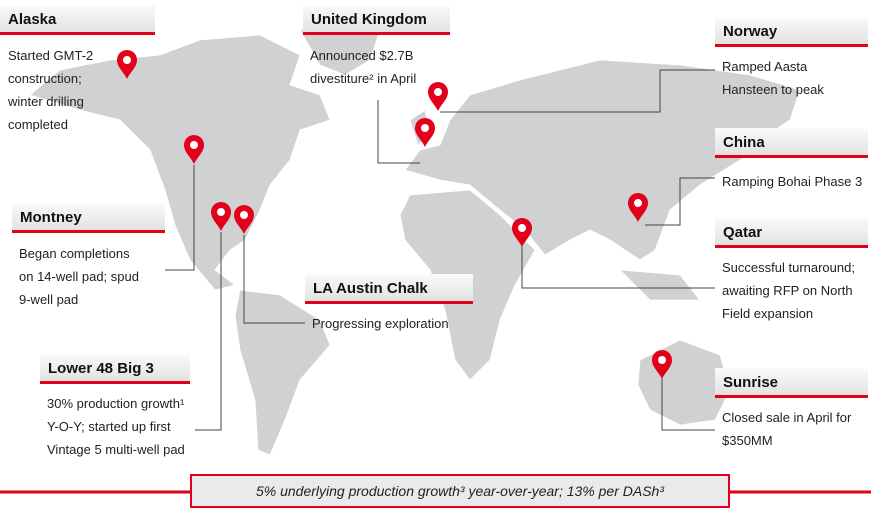 The height and width of the screenshot is (518, 871). I want to click on callout-text: Successful turnaround;, so click(788, 267).